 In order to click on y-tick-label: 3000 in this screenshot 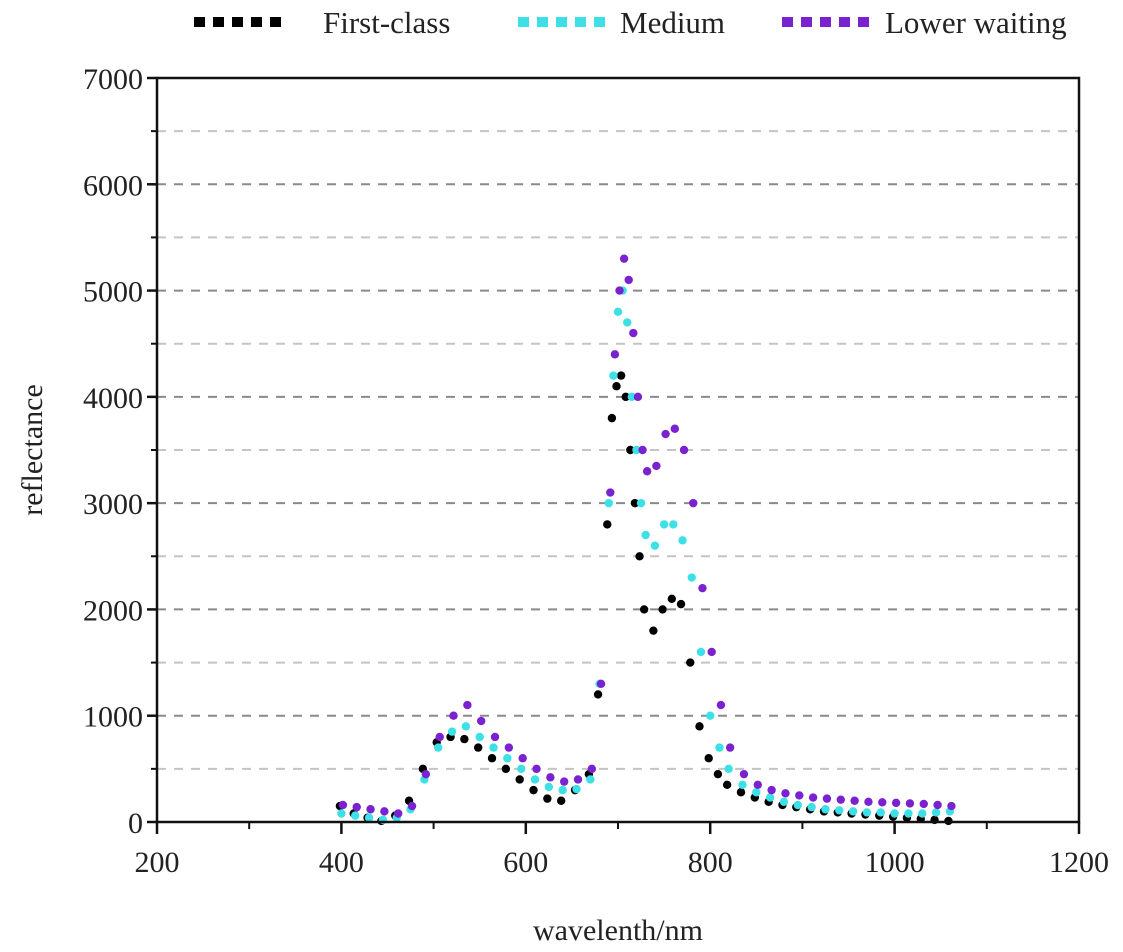, I will do `click(113, 504)`.